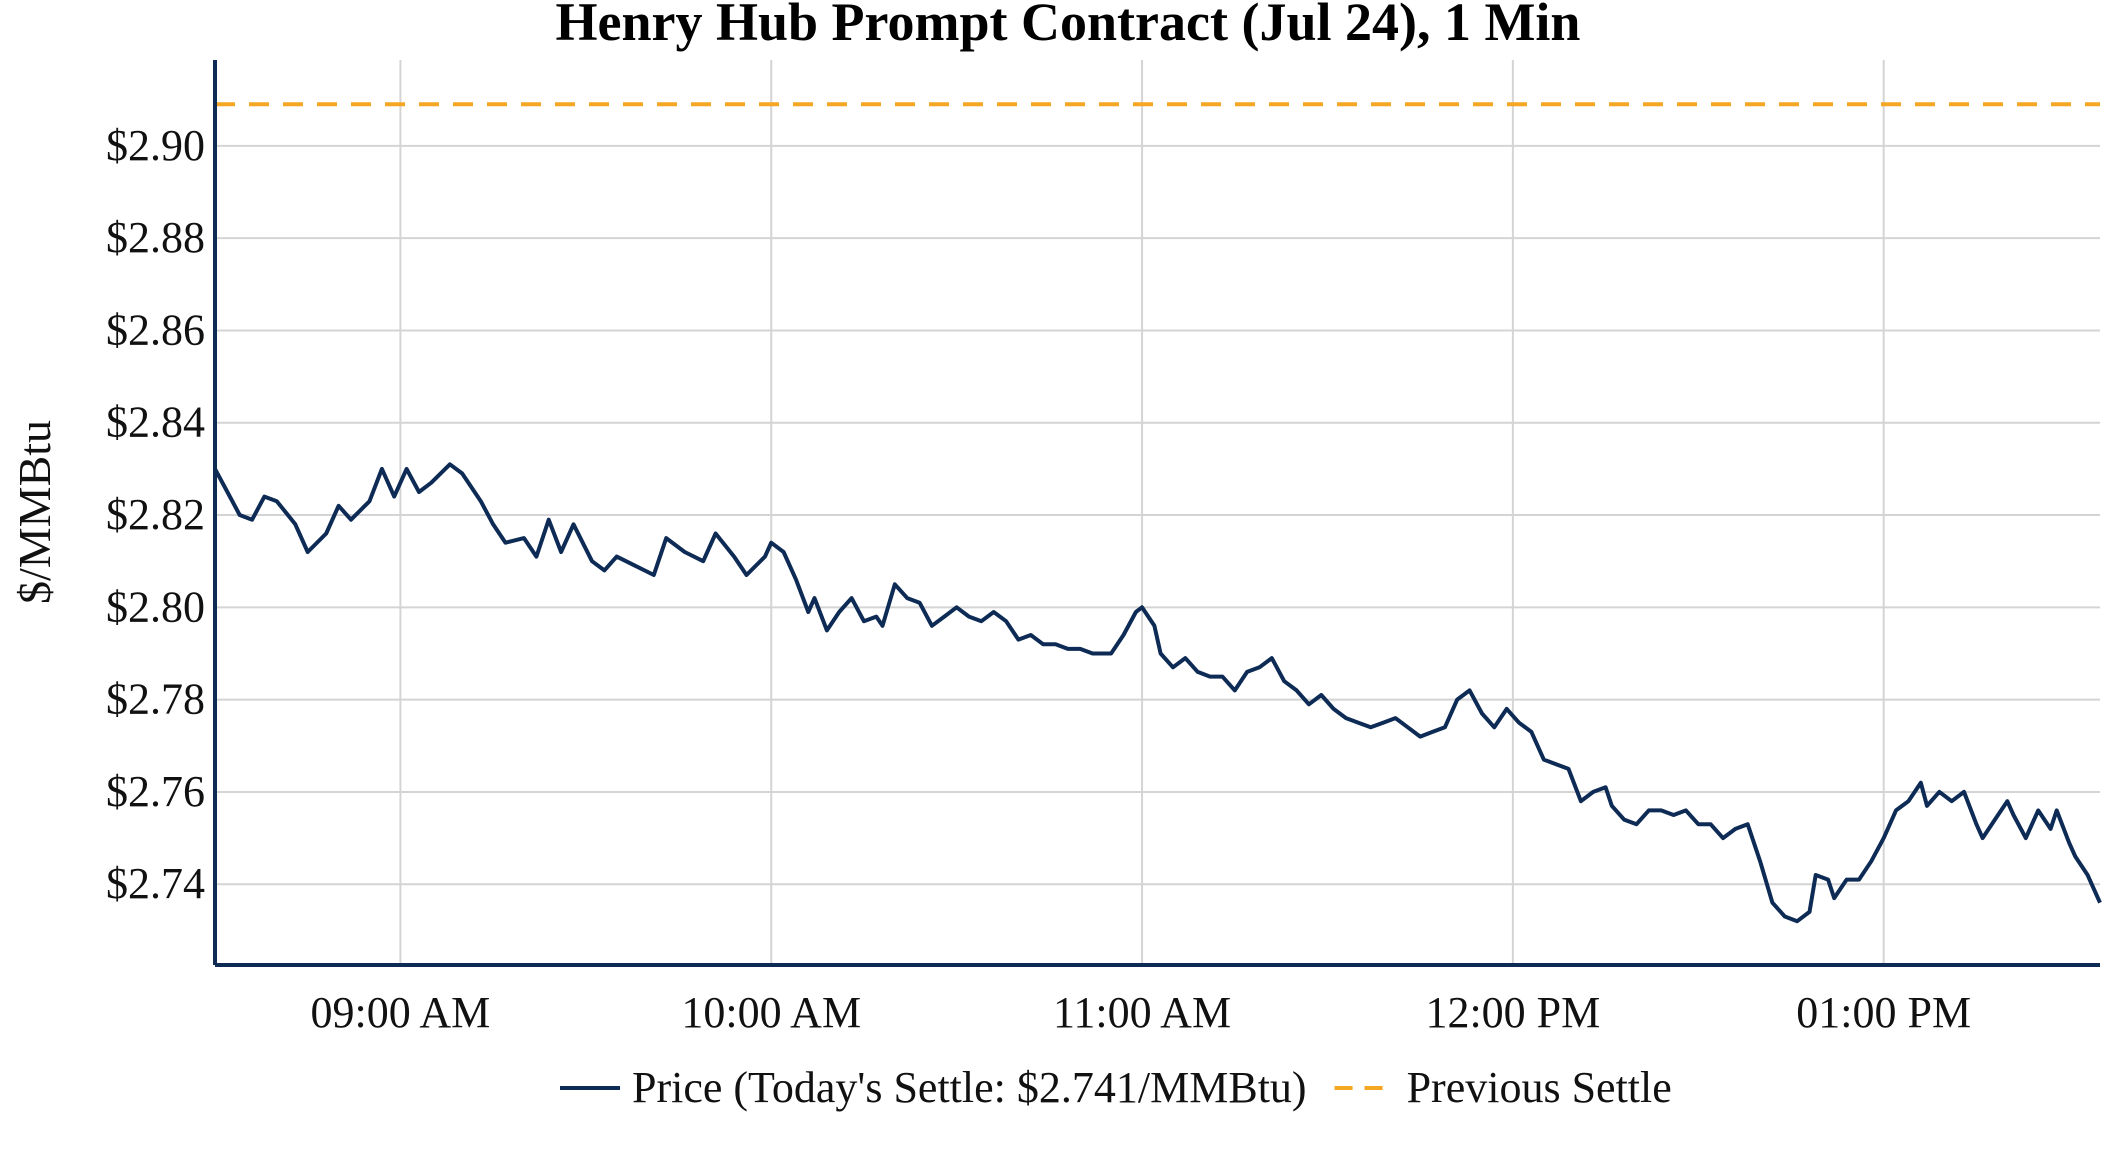  What do you see at coordinates (155, 883) in the screenshot?
I see `y-tick-label: $2.74` at bounding box center [155, 883].